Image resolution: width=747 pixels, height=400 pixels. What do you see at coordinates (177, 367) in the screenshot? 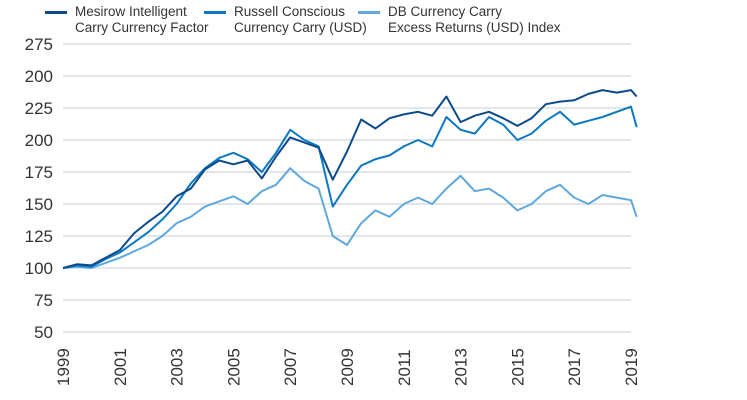
I see `x-tick-label: 2003` at bounding box center [177, 367].